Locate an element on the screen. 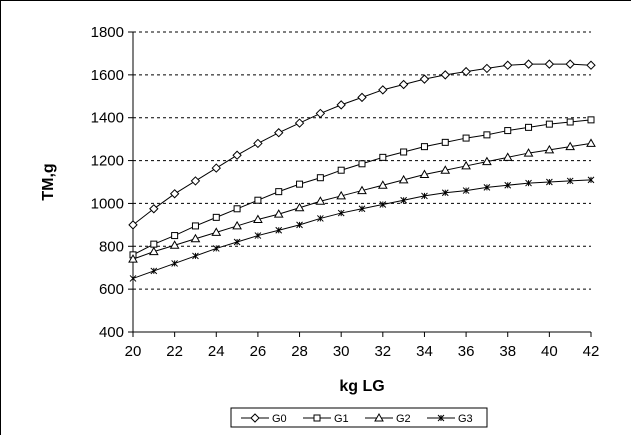  legend-item-G1: G1 is located at coordinates (326, 419).